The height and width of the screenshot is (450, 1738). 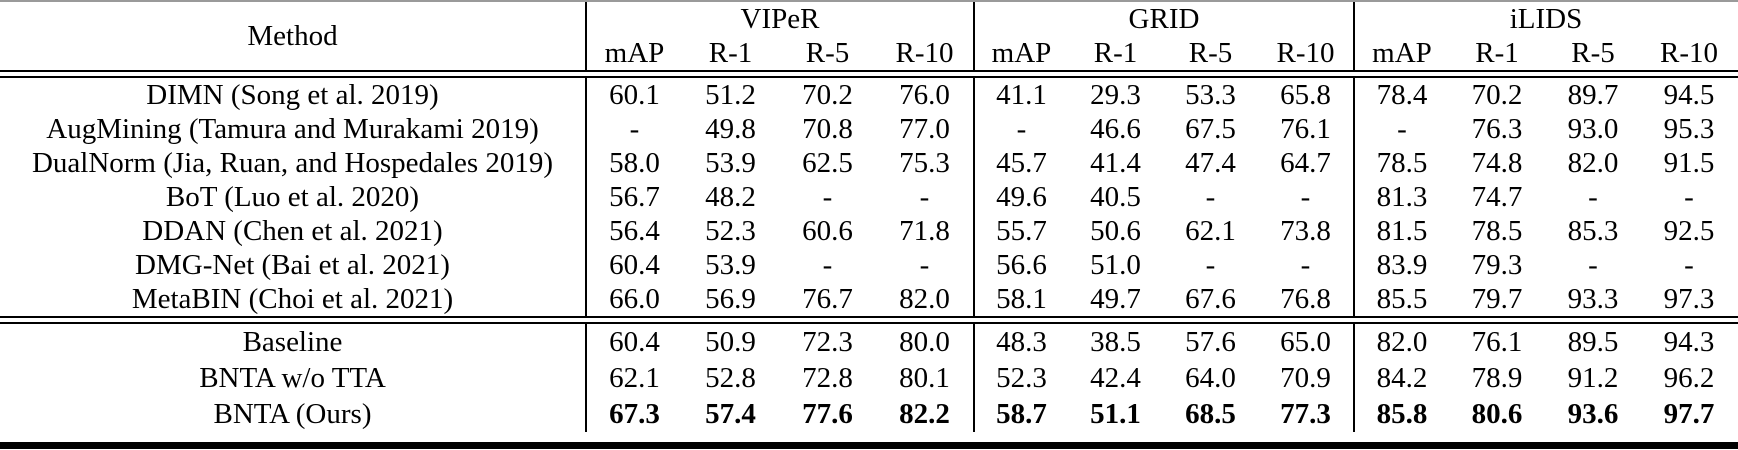 What do you see at coordinates (827, 128) in the screenshot?
I see `value-cell: 70.8` at bounding box center [827, 128].